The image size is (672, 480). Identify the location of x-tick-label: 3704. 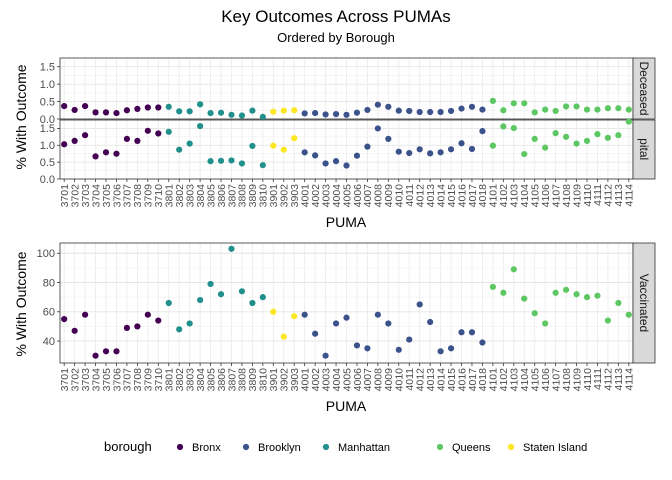
(96, 380).